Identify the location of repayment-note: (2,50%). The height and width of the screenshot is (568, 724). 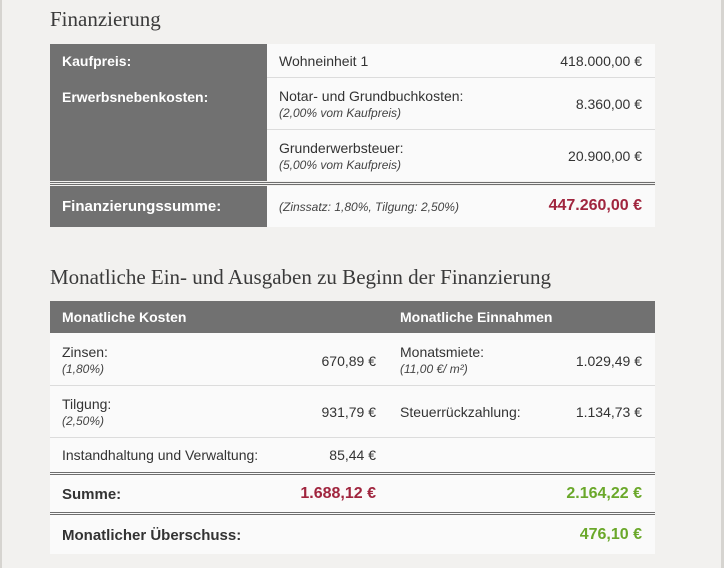
(83, 421).